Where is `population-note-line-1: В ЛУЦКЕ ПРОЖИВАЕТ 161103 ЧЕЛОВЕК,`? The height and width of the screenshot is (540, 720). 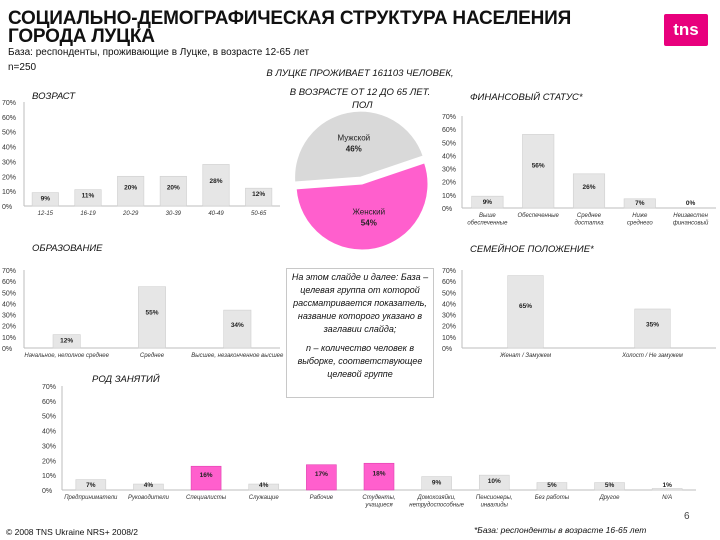
population-note-line-1: В ЛУЦКЕ ПРОЖИВАЕТ 161103 ЧЕЛОВЕК, is located at coordinates (360, 73).